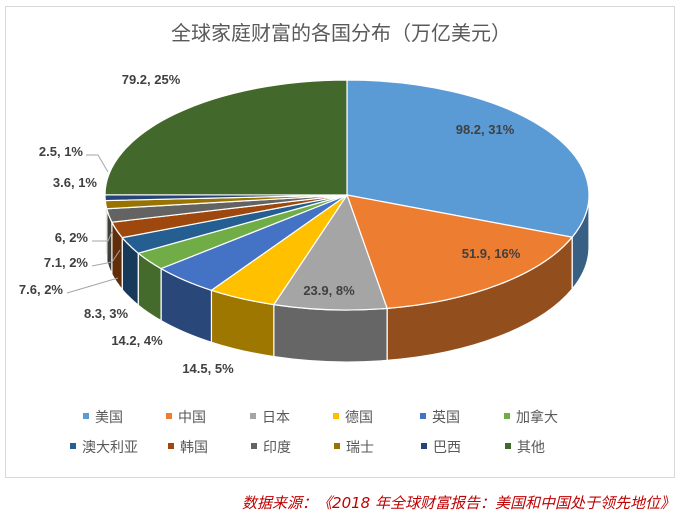 This screenshot has height=518, width=683. I want to click on legend-item: 英国, so click(440, 417).